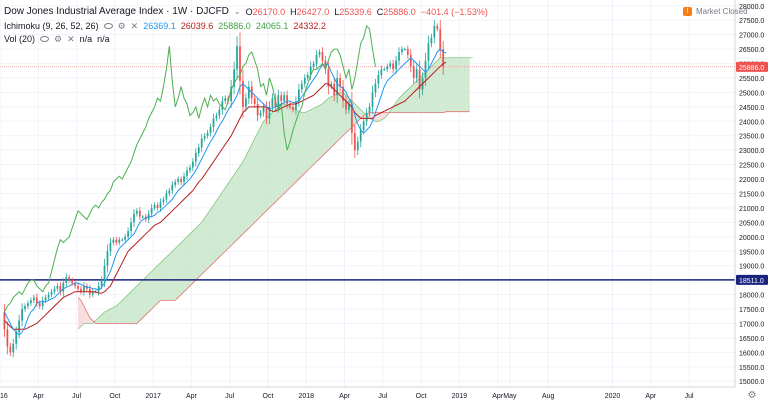 This screenshot has width=768, height=401. What do you see at coordinates (751, 324) in the screenshot?
I see `y-tick-label: 17000.0` at bounding box center [751, 324].